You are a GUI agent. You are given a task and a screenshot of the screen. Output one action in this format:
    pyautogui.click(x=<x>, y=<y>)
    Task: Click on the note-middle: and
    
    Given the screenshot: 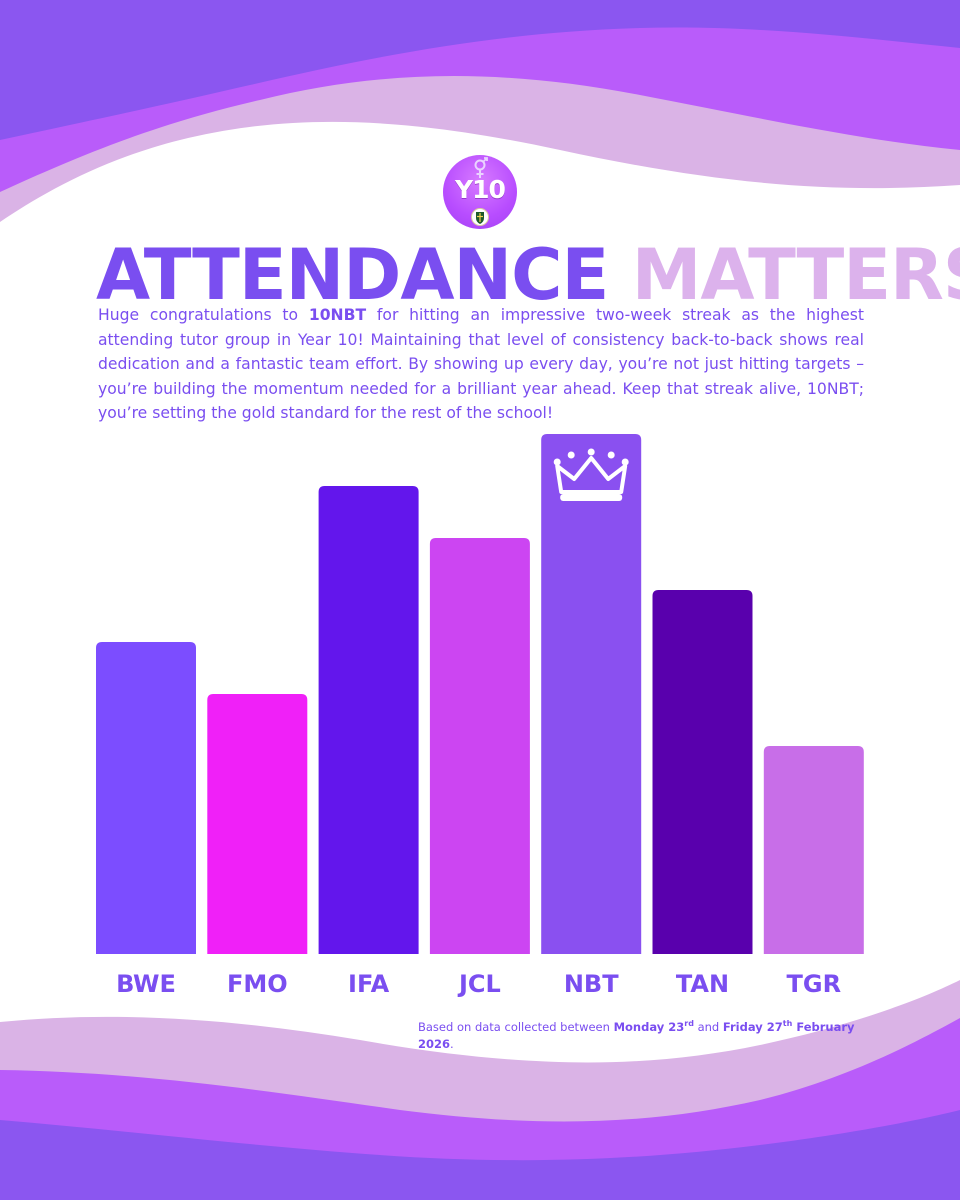 What is the action you would take?
    pyautogui.click(x=708, y=1026)
    